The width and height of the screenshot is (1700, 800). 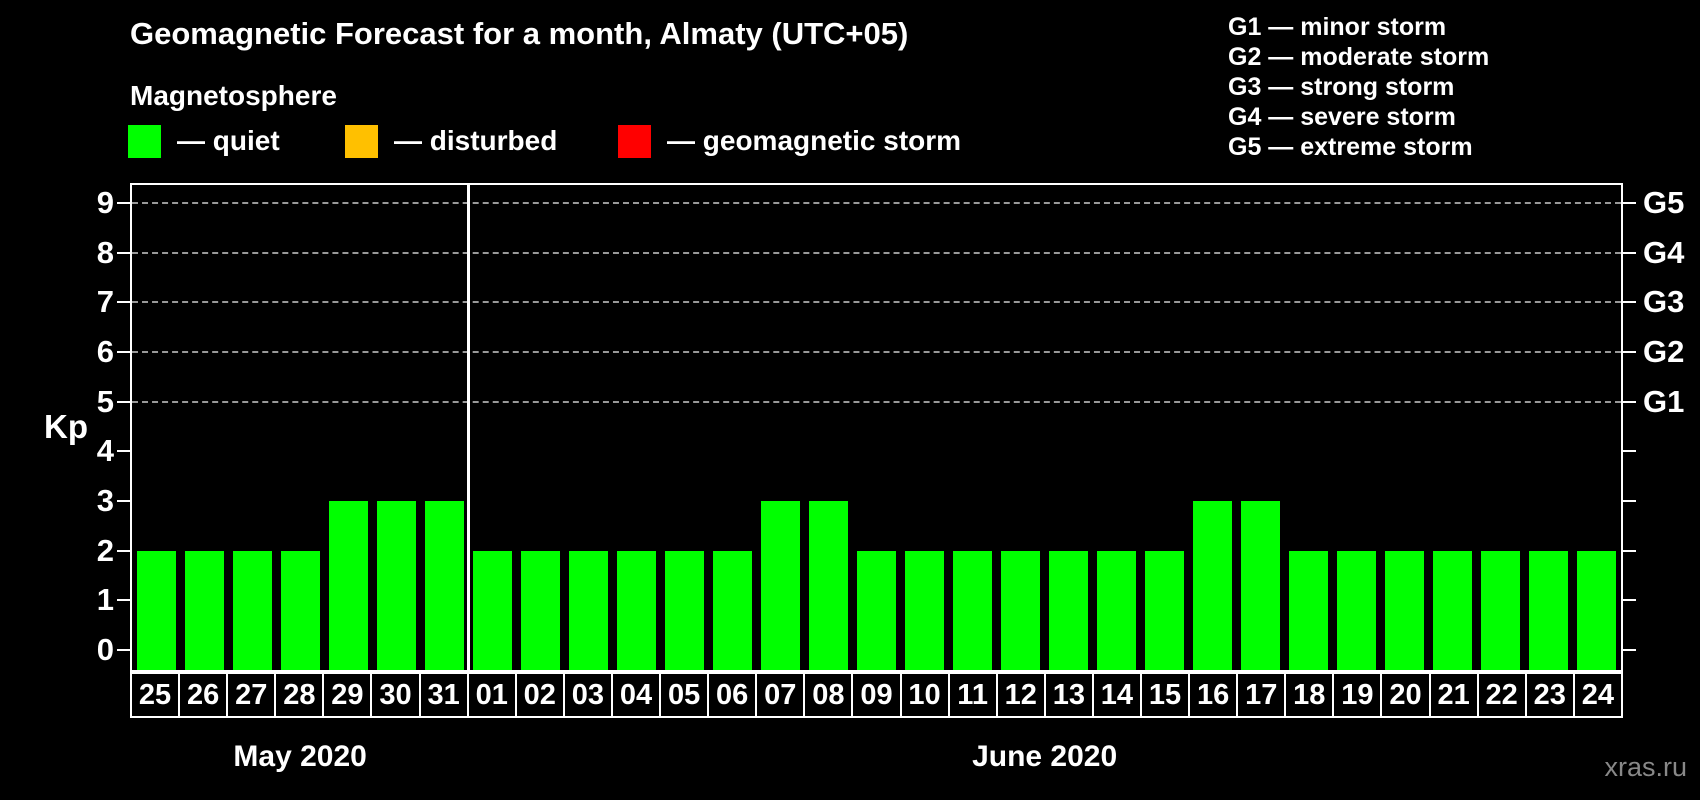 What do you see at coordinates (876, 352) in the screenshot?
I see `gridline-kp6` at bounding box center [876, 352].